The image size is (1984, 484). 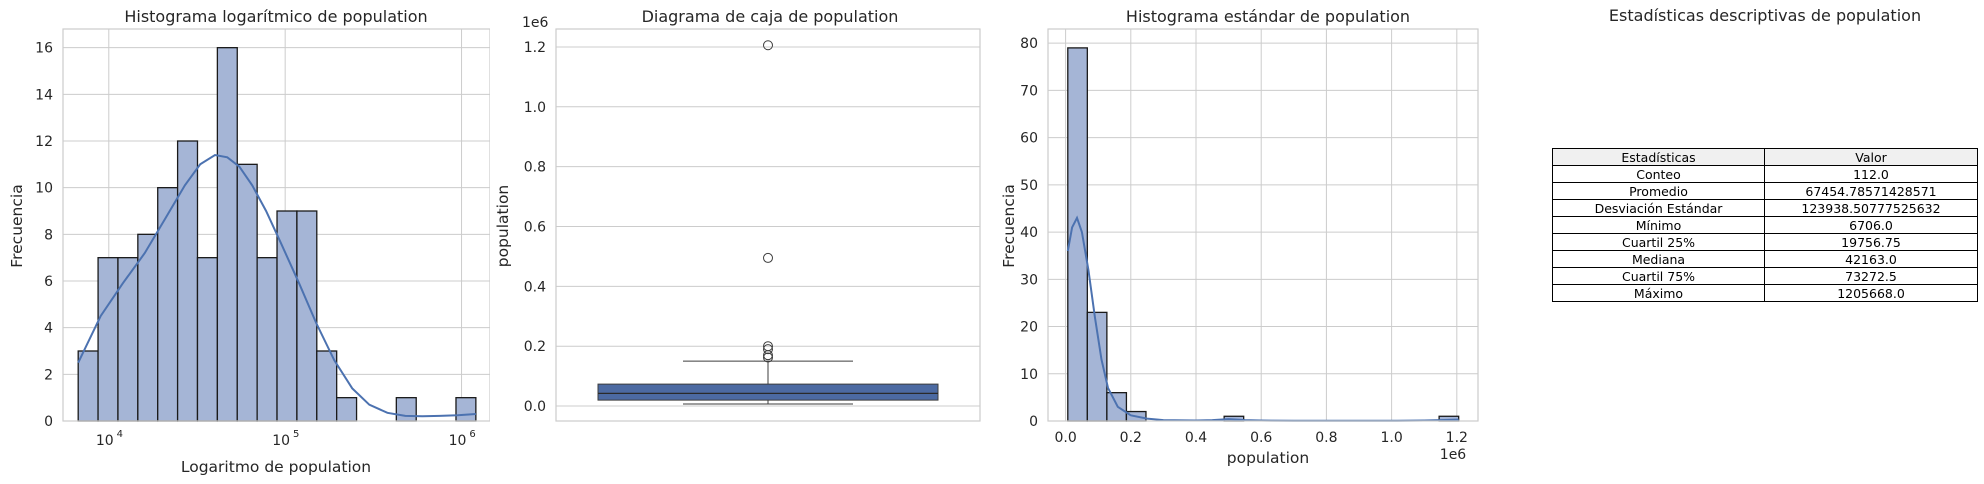 I want to click on y-tick-label: 60, so click(x=1029, y=139).